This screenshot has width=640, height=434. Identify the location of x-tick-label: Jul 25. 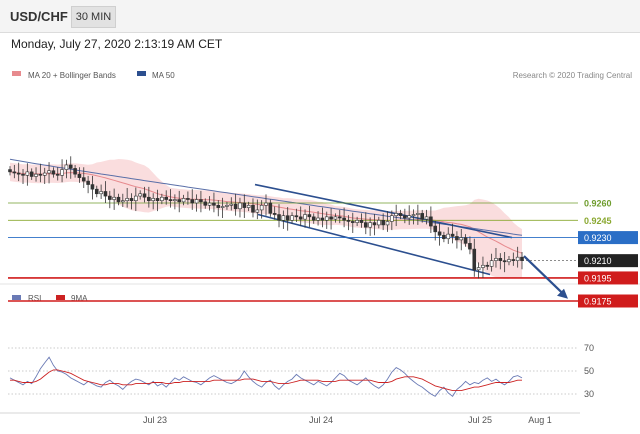
(480, 420).